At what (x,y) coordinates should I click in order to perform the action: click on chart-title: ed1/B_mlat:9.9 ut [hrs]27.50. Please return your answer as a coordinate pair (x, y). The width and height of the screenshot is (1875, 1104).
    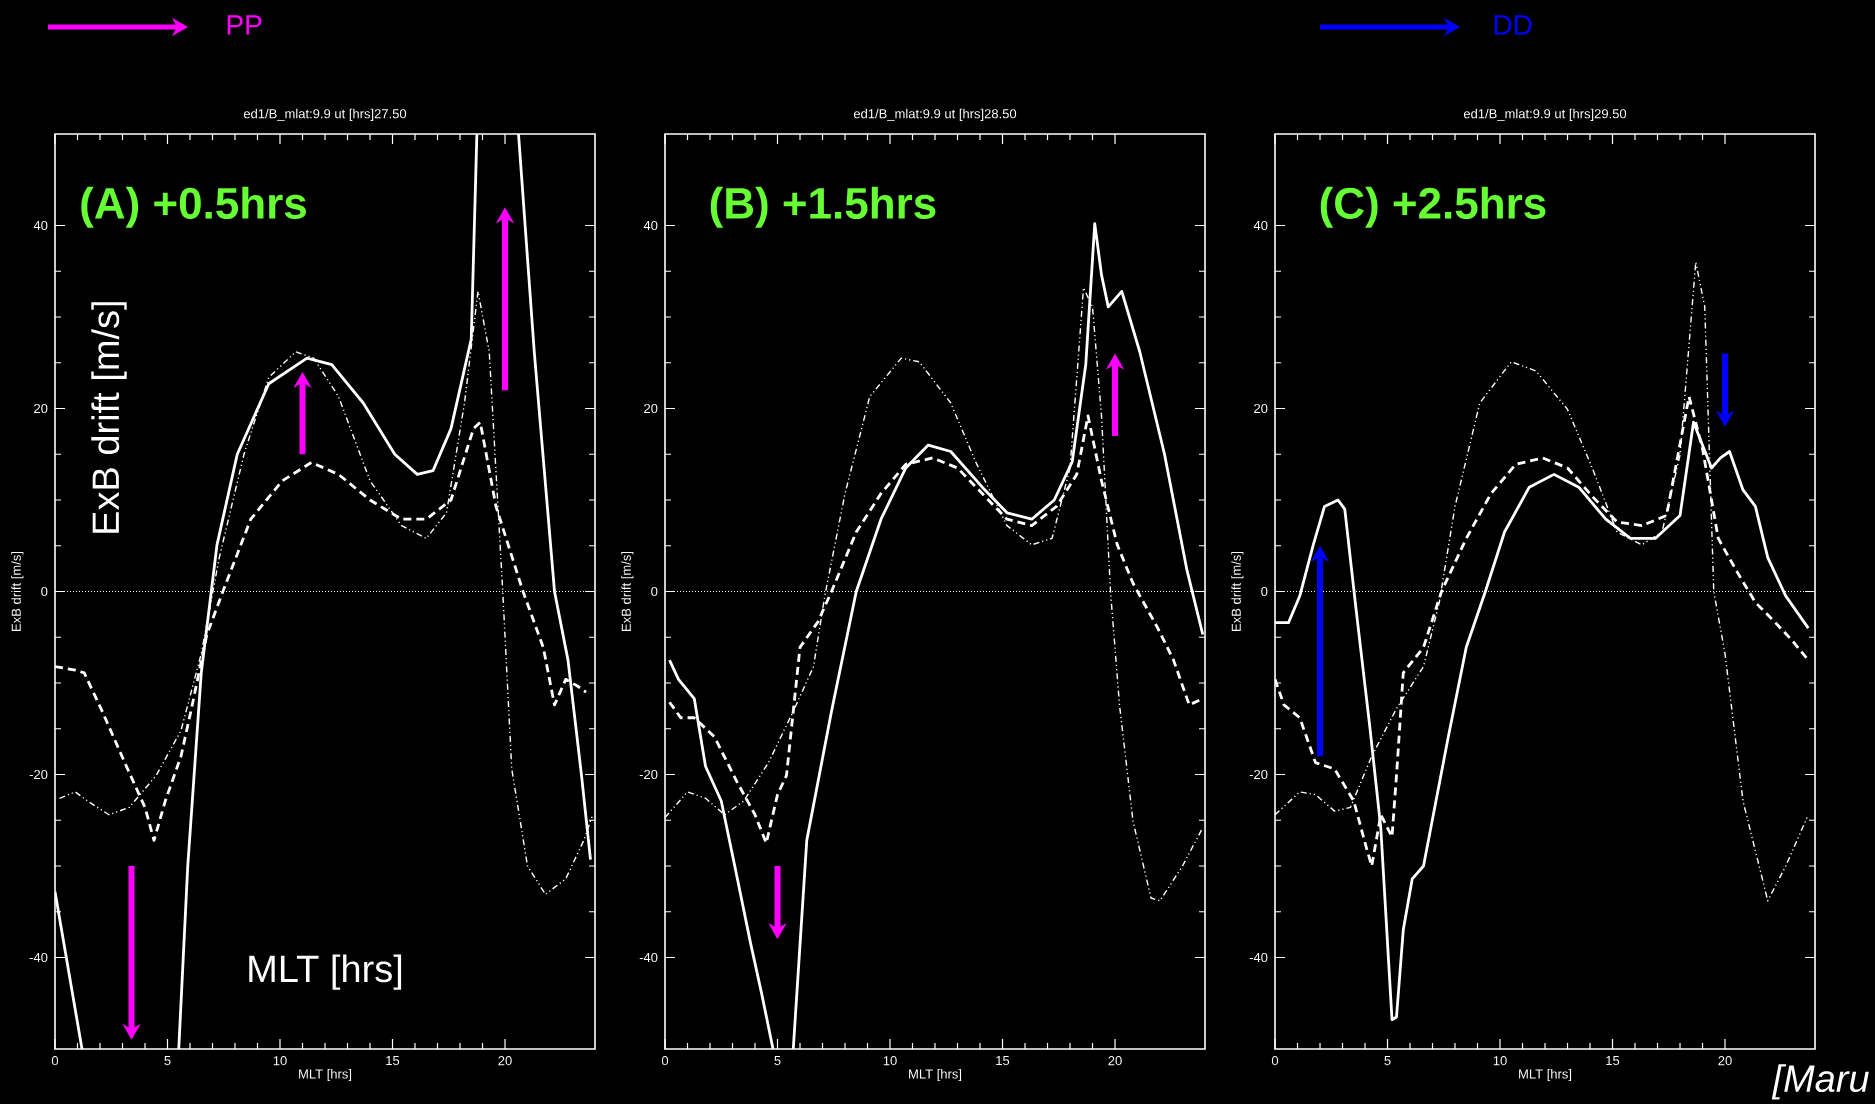
    Looking at the image, I should click on (325, 114).